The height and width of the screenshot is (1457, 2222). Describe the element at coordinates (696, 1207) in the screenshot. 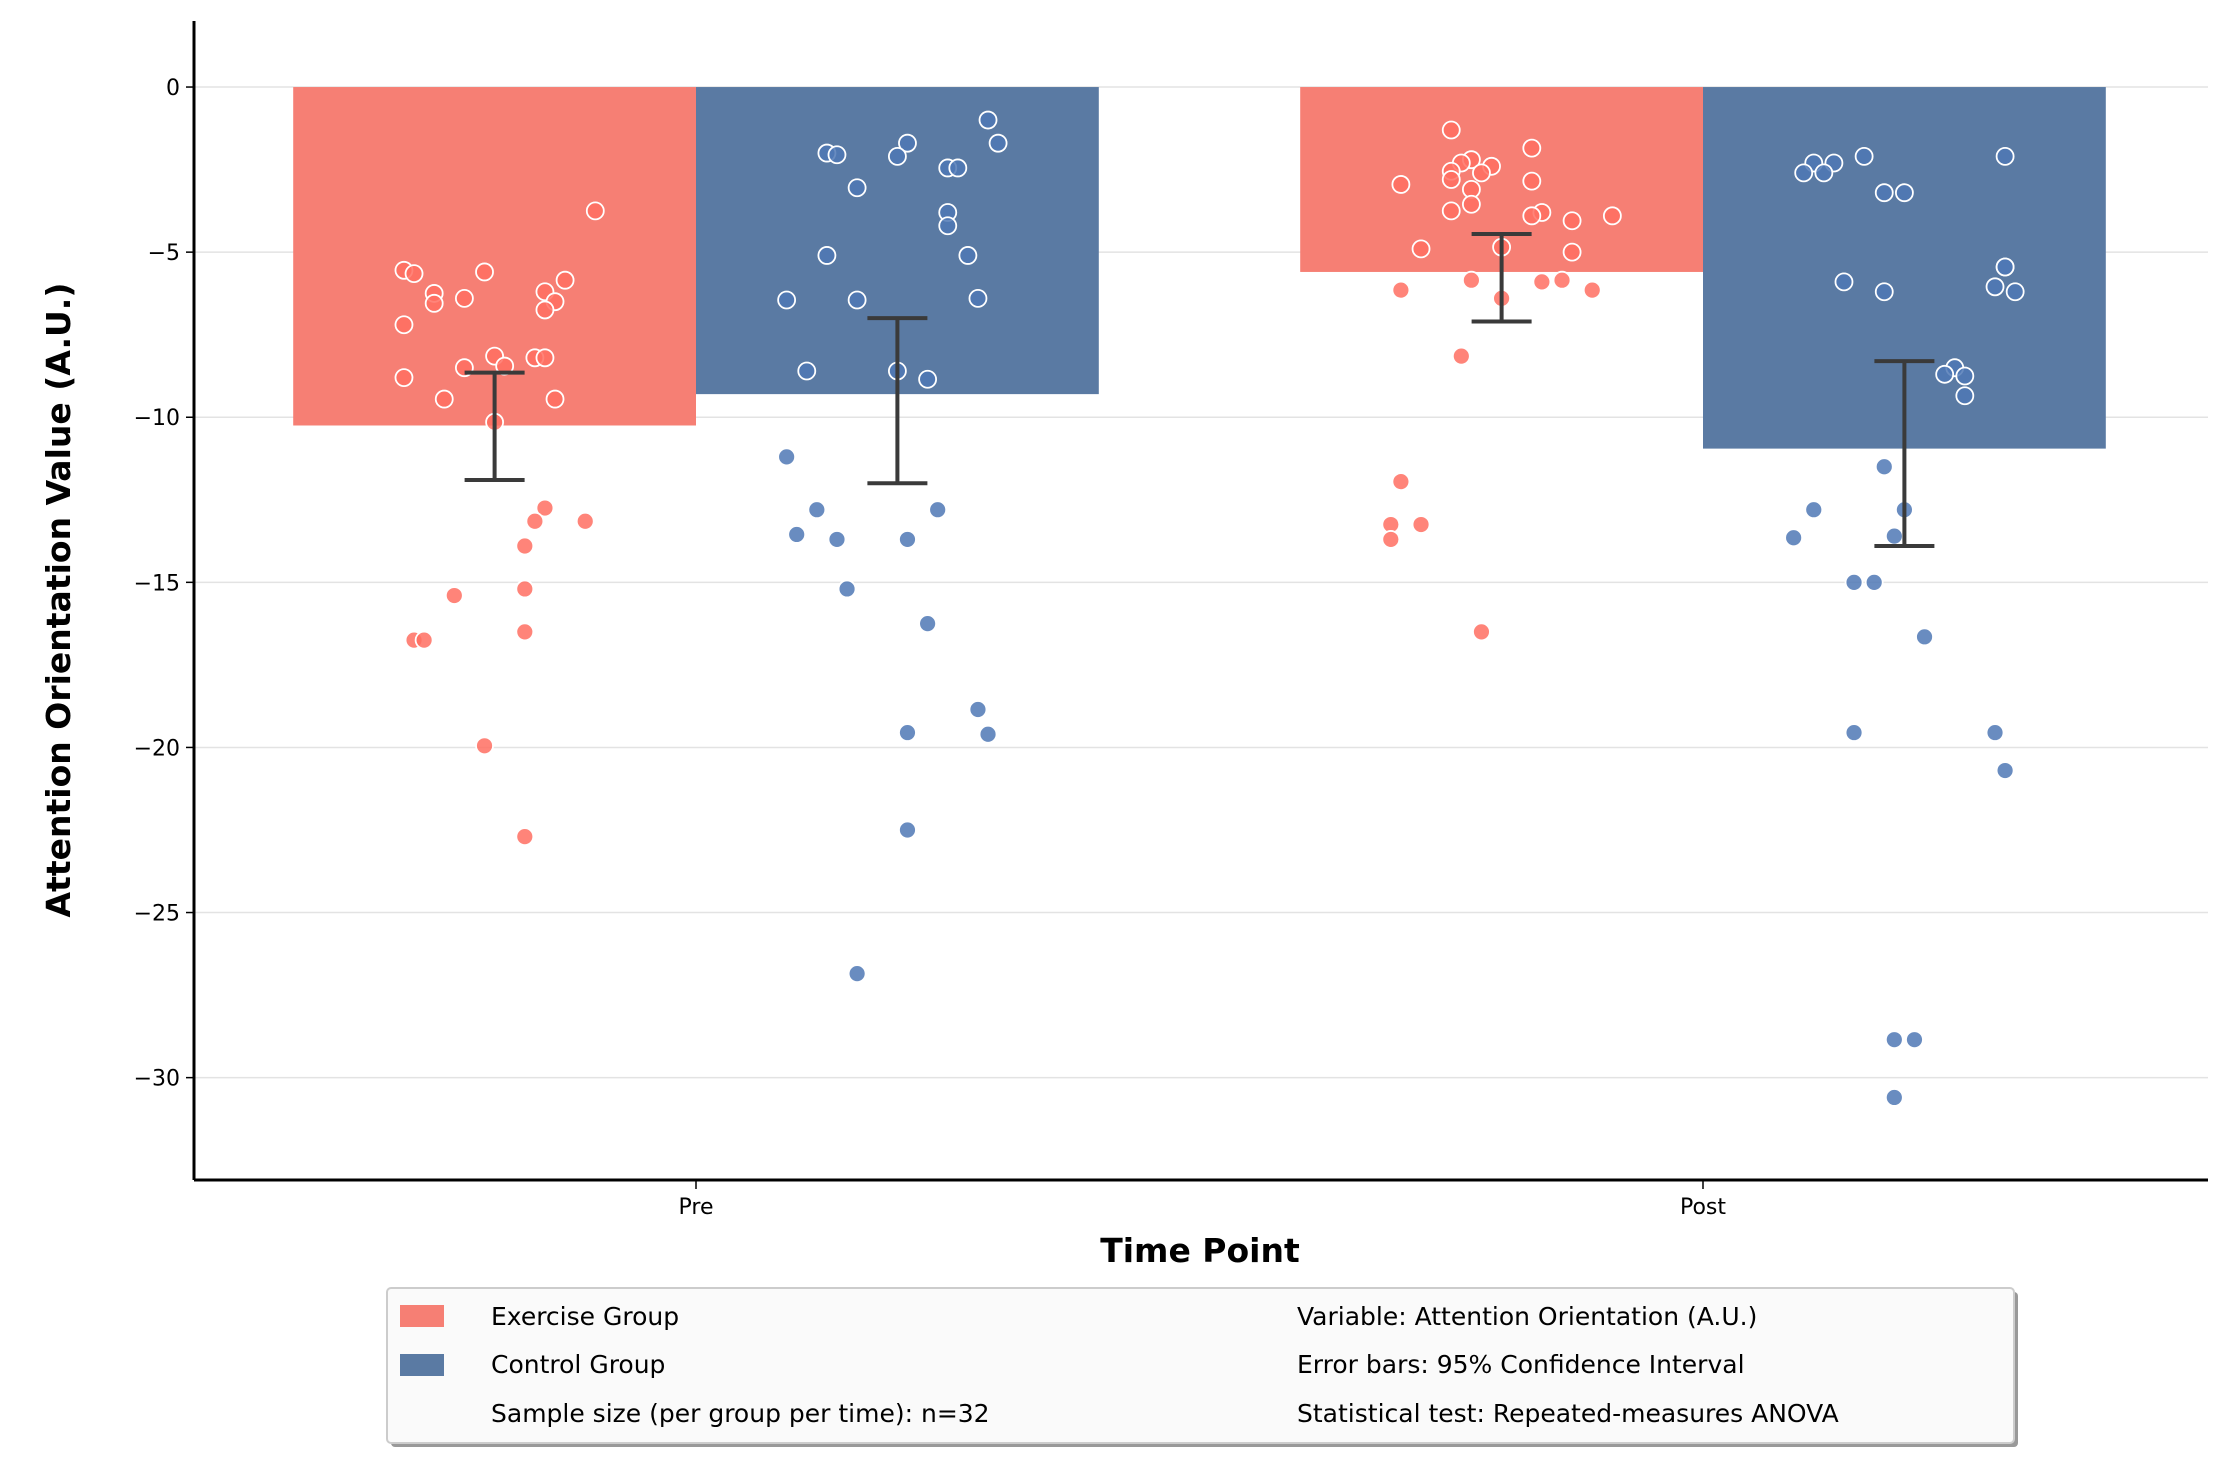

I see `x-tick-label: Pre` at that location.